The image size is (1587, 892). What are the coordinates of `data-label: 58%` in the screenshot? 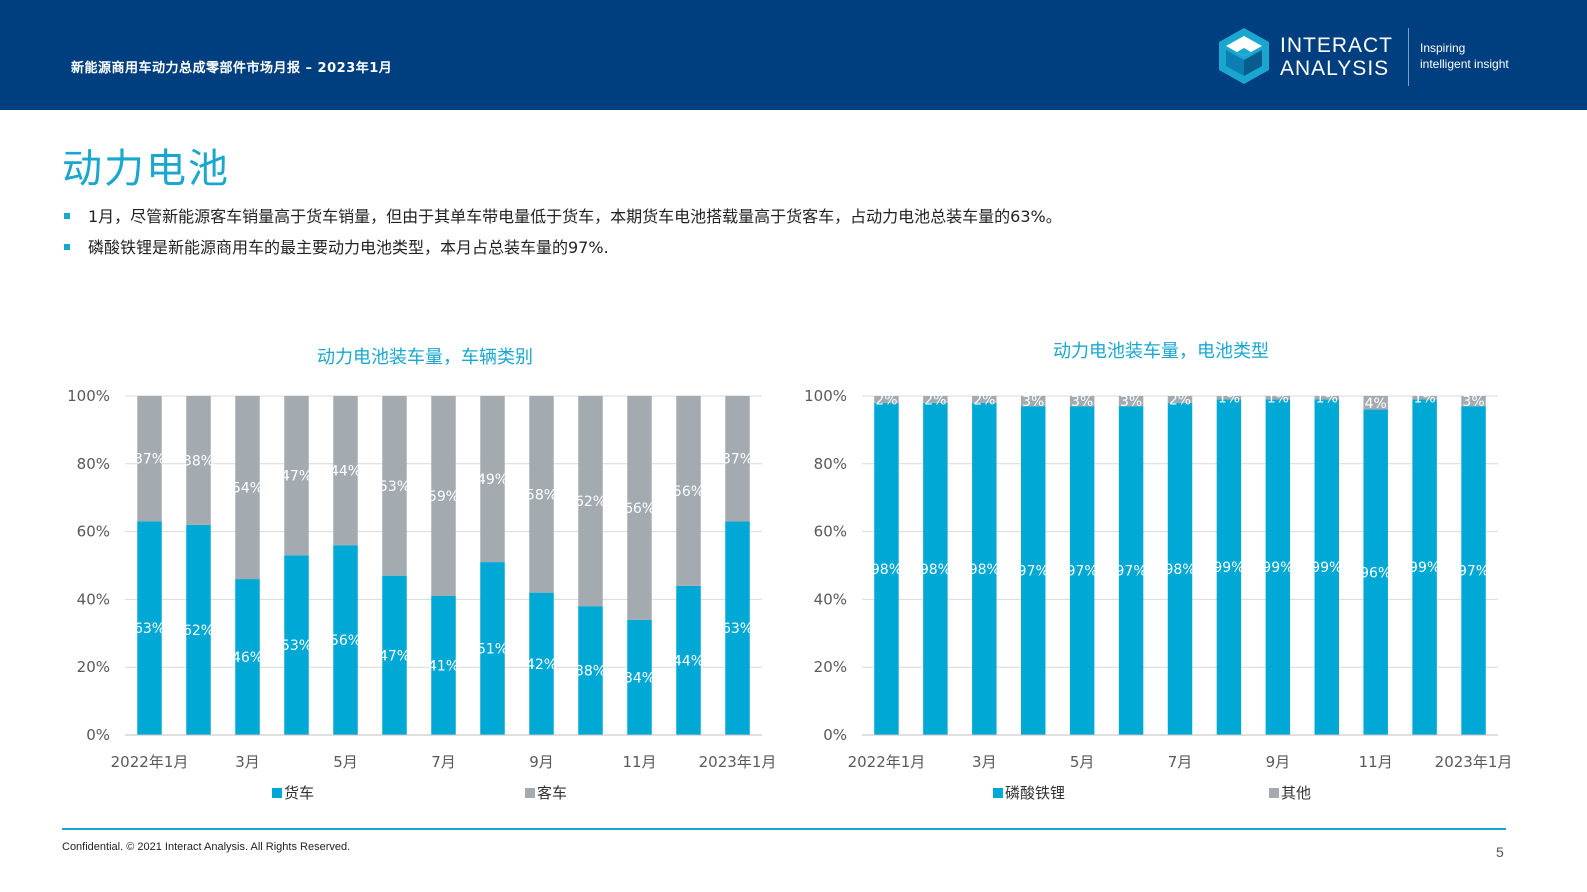 It's located at (541, 495).